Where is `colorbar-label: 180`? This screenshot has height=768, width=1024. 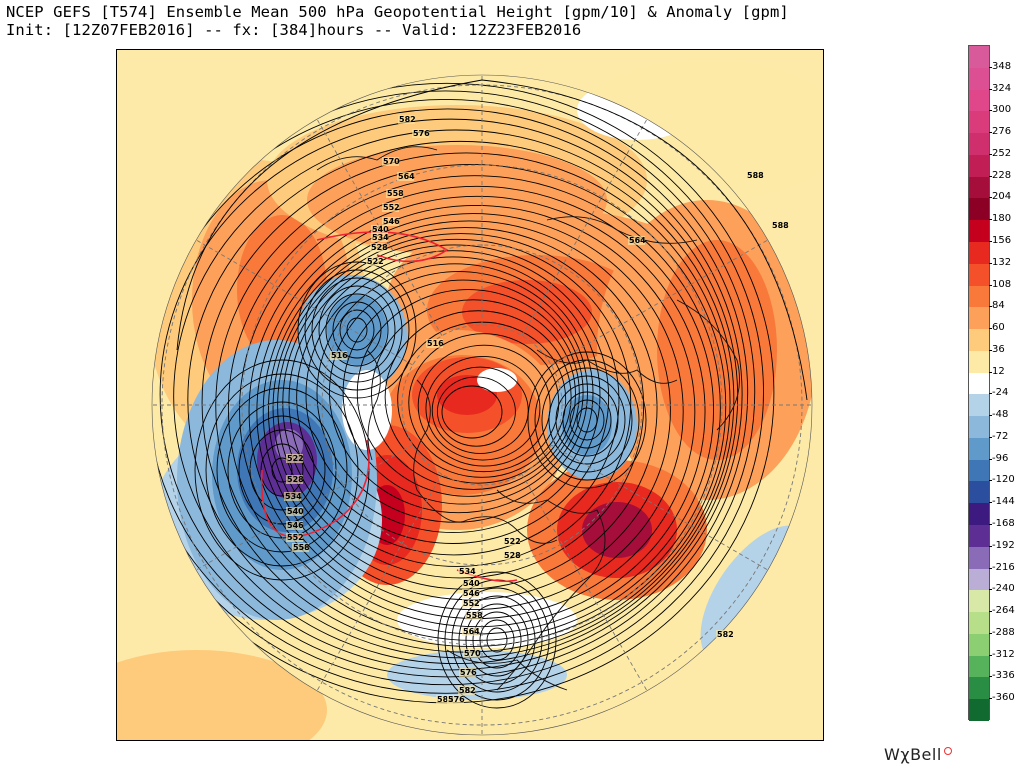
colorbar-label: 180 is located at coordinates (1002, 219).